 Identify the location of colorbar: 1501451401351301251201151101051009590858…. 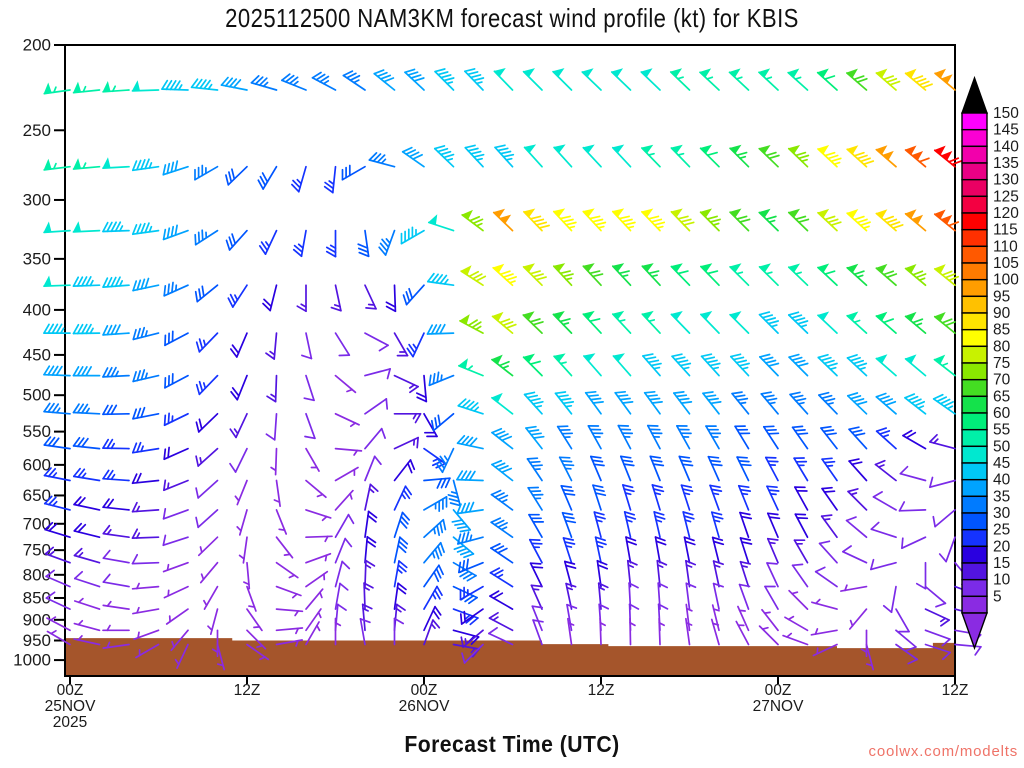
(990, 363).